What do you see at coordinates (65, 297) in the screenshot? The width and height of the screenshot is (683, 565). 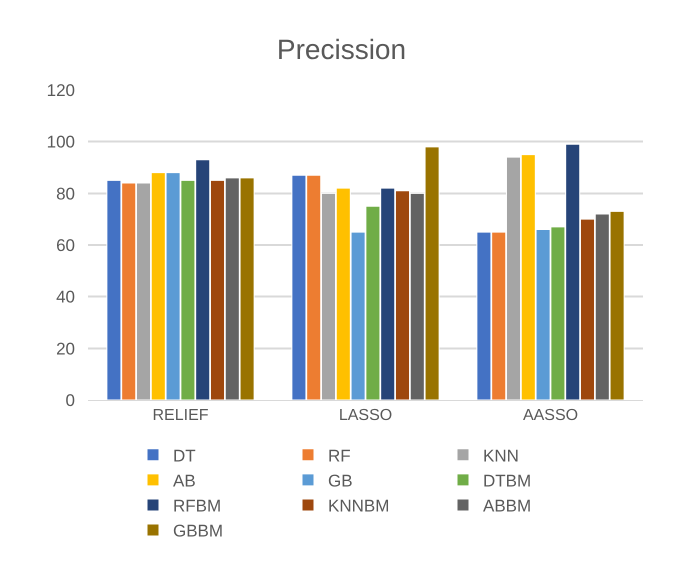 I see `y-tick-label: 40` at bounding box center [65, 297].